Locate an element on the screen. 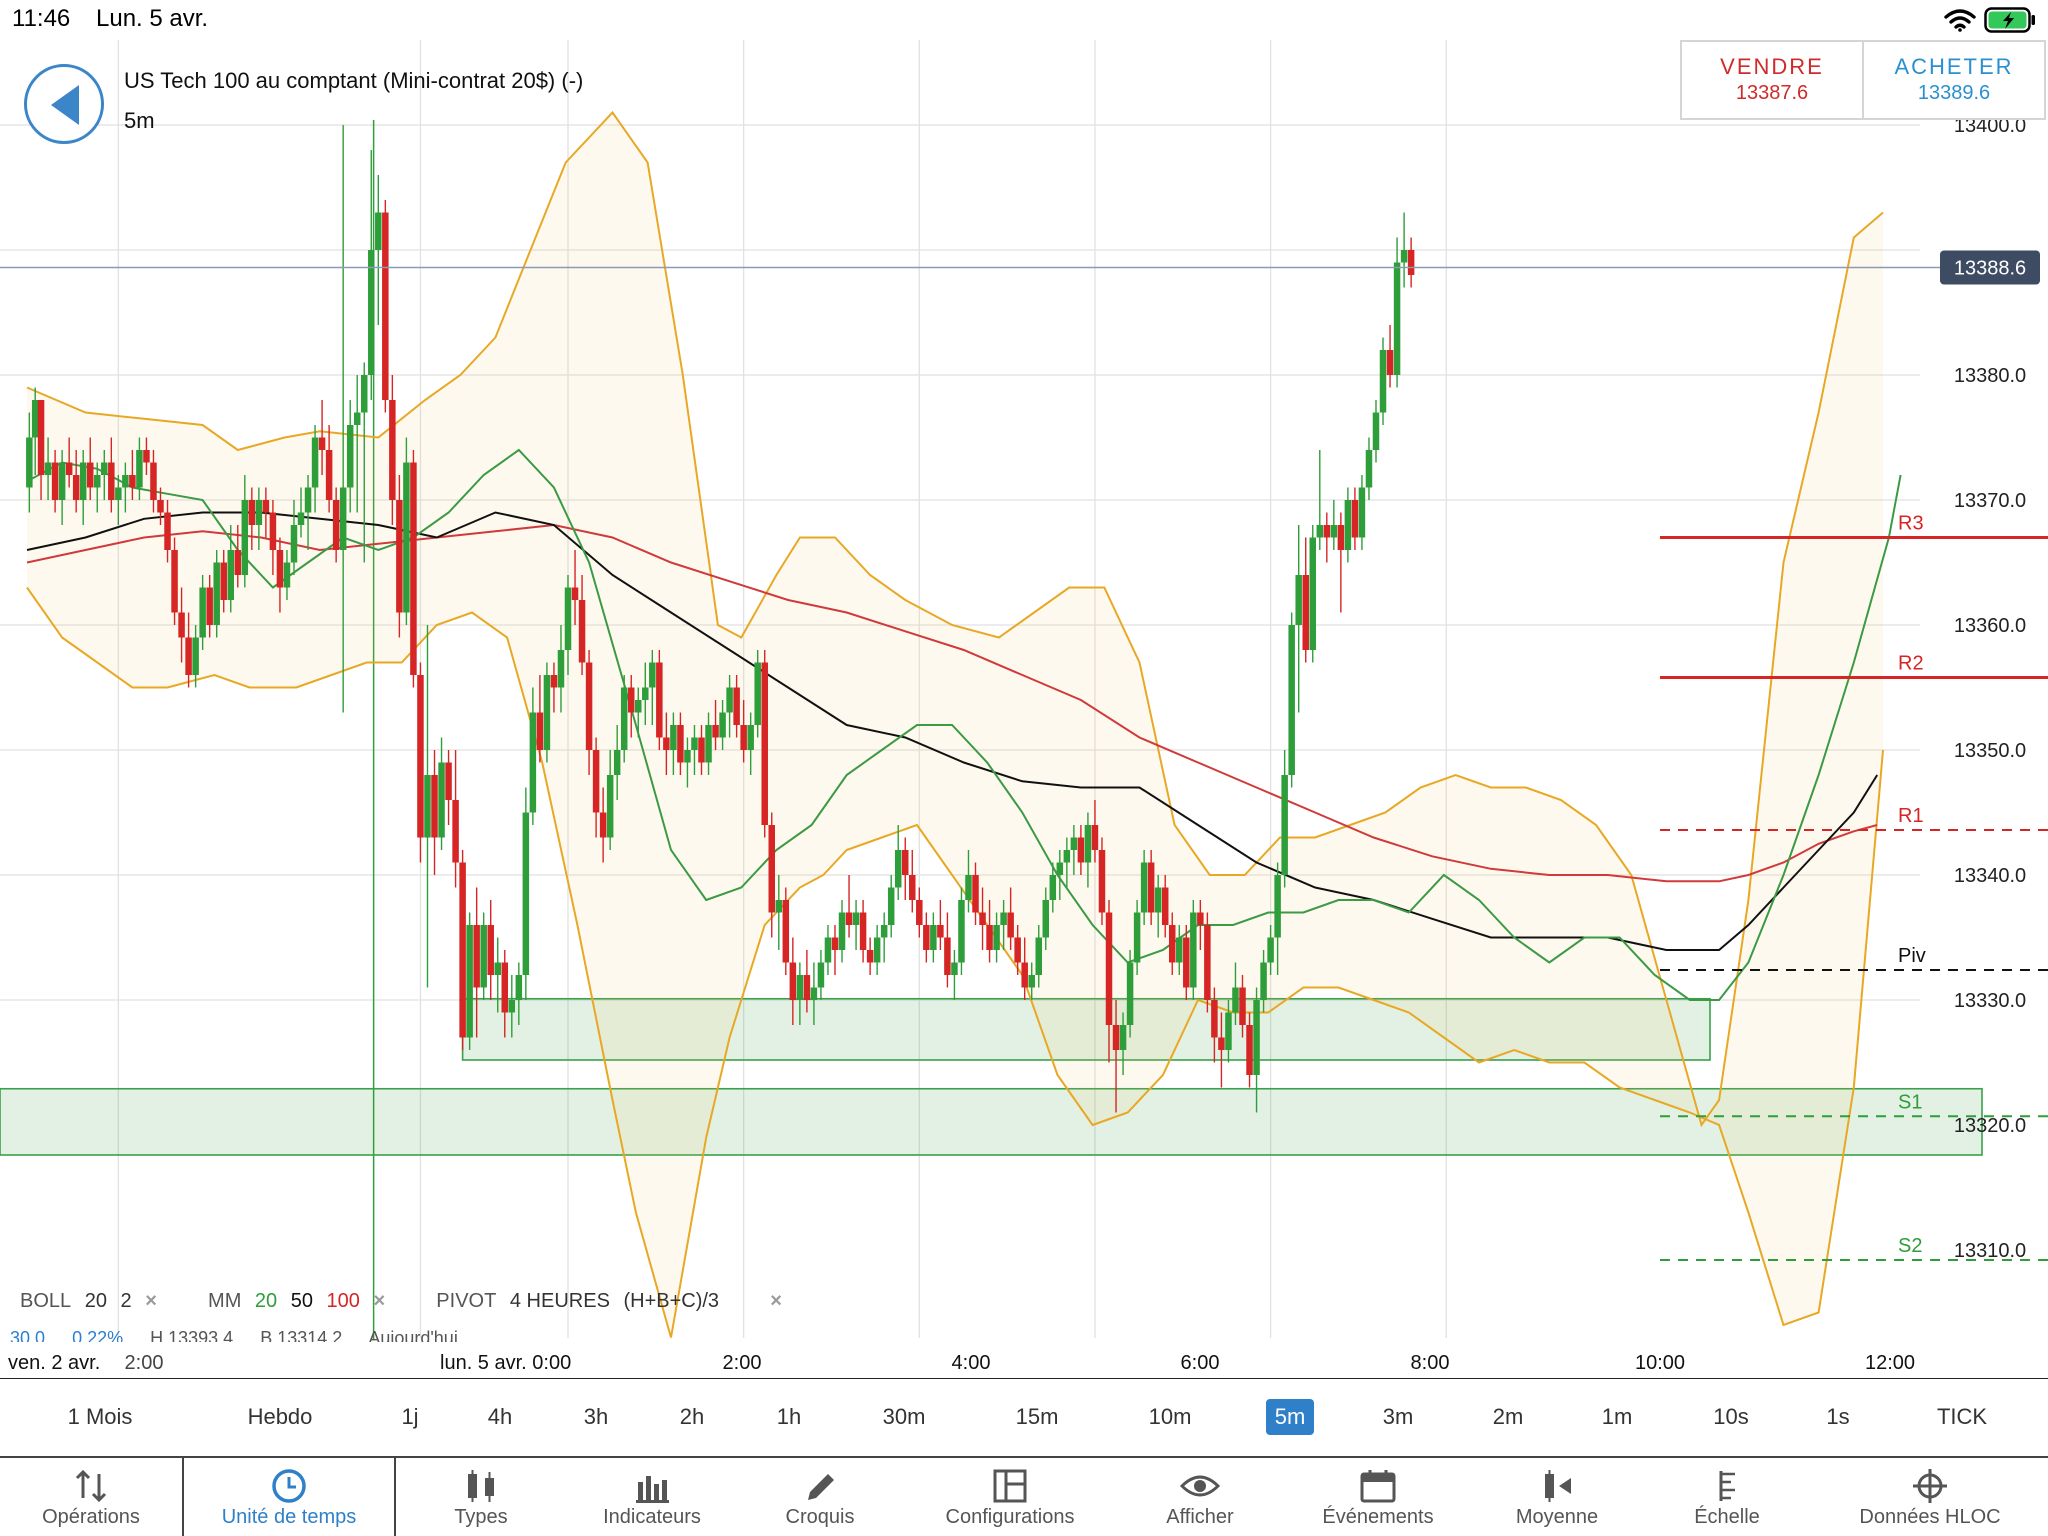 The width and height of the screenshot is (2048, 1536). timeframe-15m: 15m is located at coordinates (1037, 1416).